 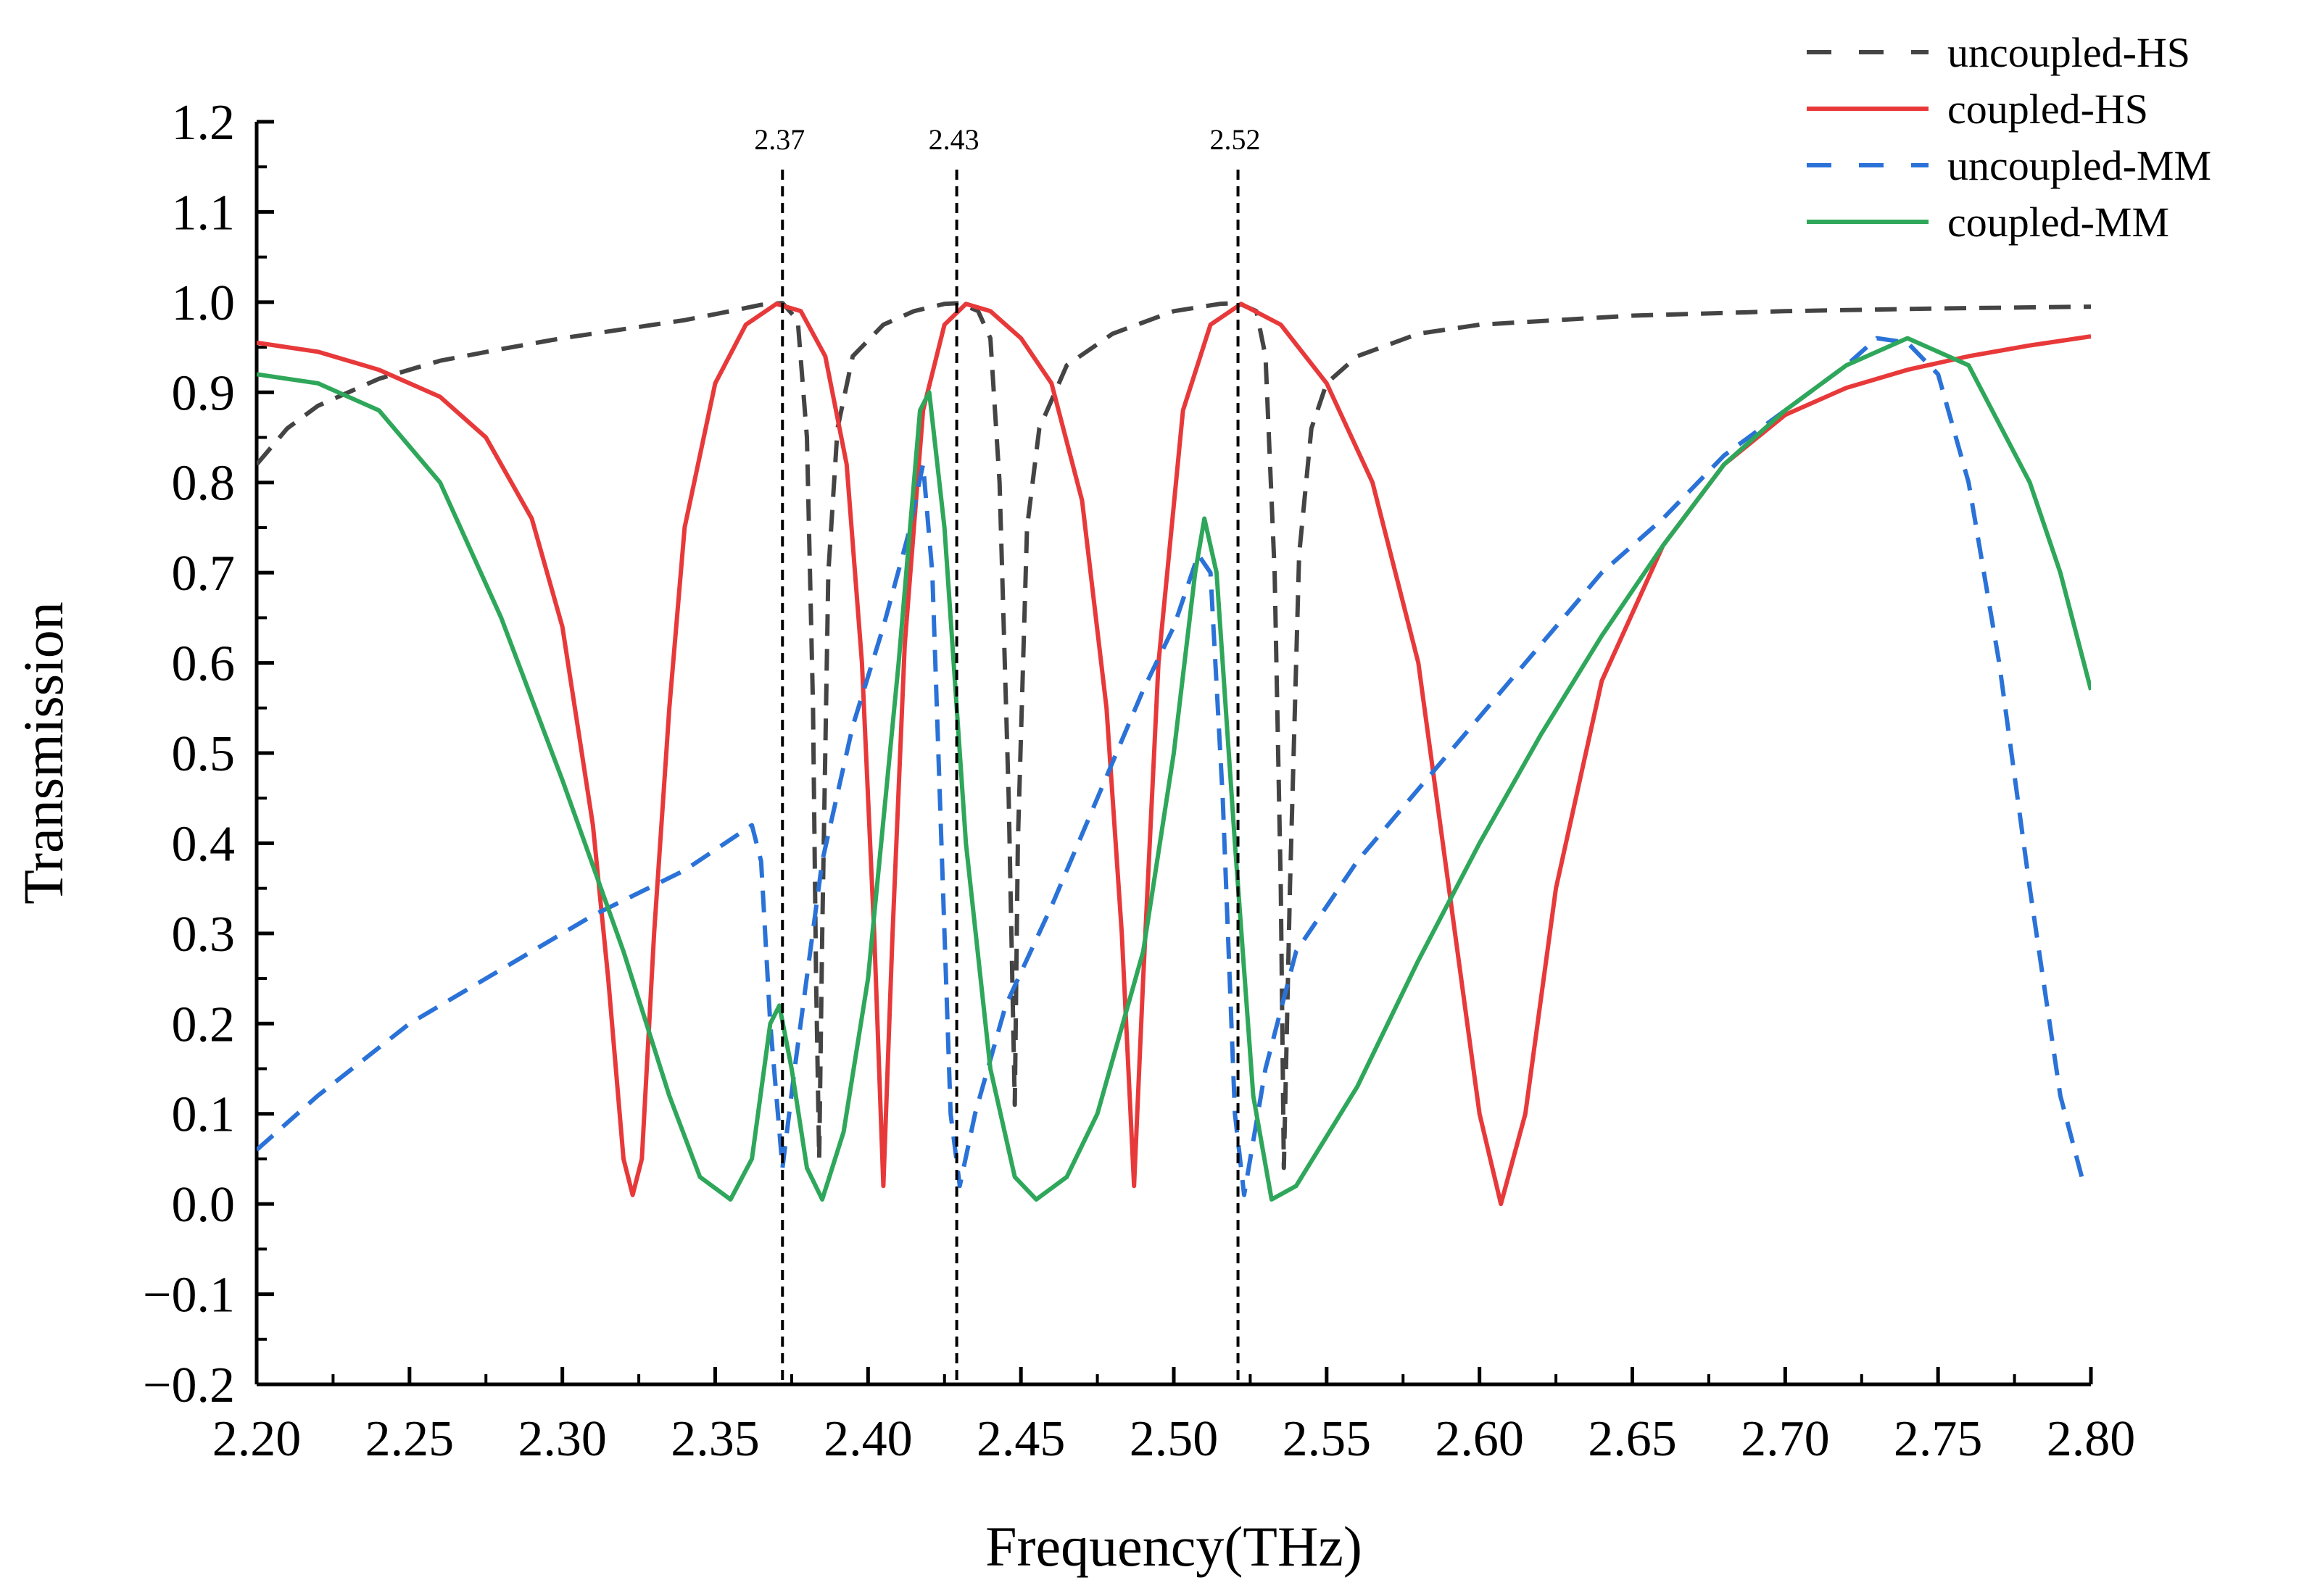 I want to click on x-tick-label: 2.70, so click(x=1785, y=1439).